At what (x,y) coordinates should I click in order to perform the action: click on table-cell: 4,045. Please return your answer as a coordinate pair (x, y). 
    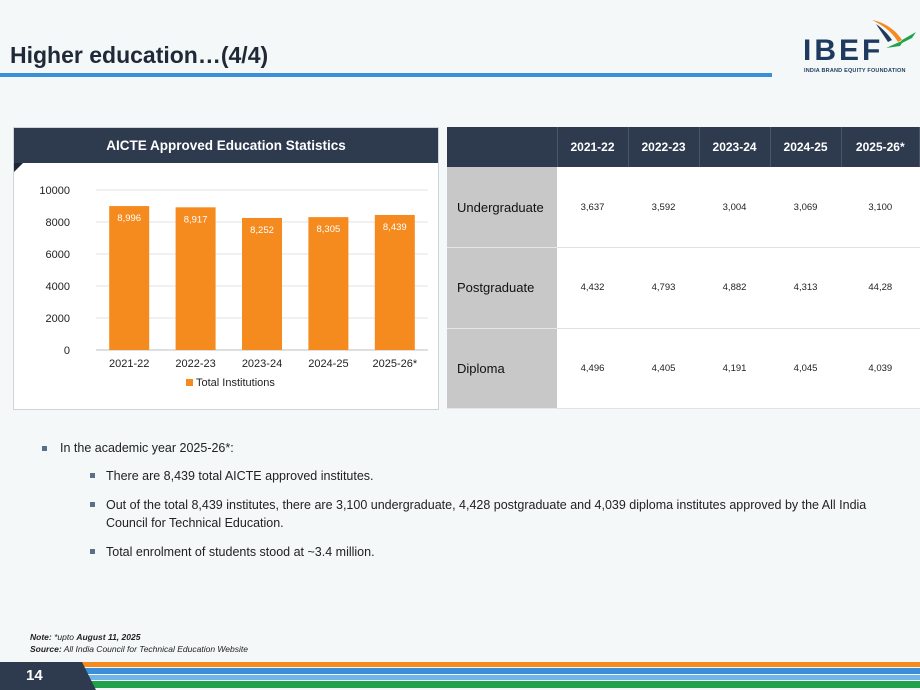
    Looking at the image, I should click on (806, 368).